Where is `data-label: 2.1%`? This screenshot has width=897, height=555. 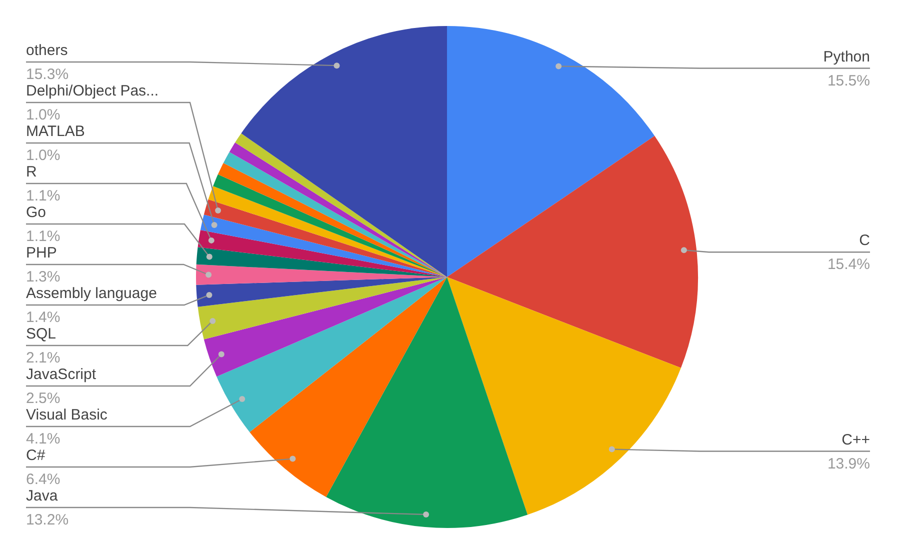
data-label: 2.1% is located at coordinates (43, 358).